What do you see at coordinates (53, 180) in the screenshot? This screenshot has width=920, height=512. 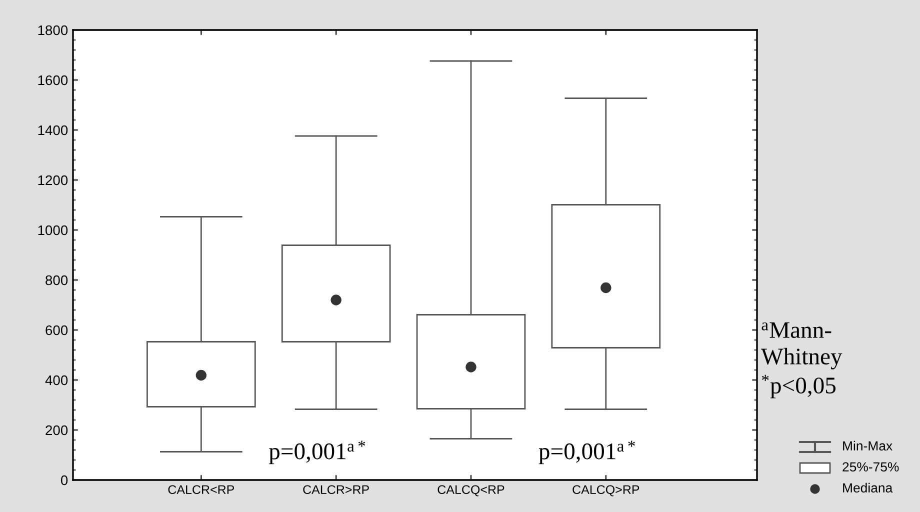 I see `y-tick-label: 1200` at bounding box center [53, 180].